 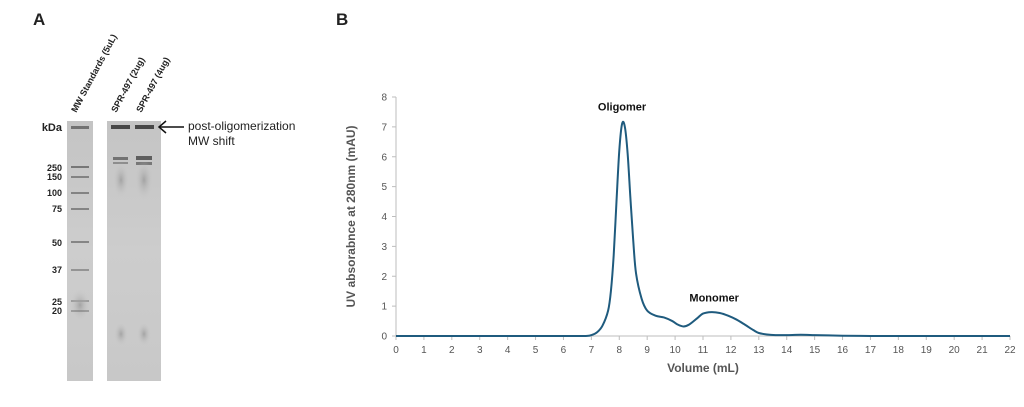 I want to click on y-tick-label: 4, so click(x=384, y=217).